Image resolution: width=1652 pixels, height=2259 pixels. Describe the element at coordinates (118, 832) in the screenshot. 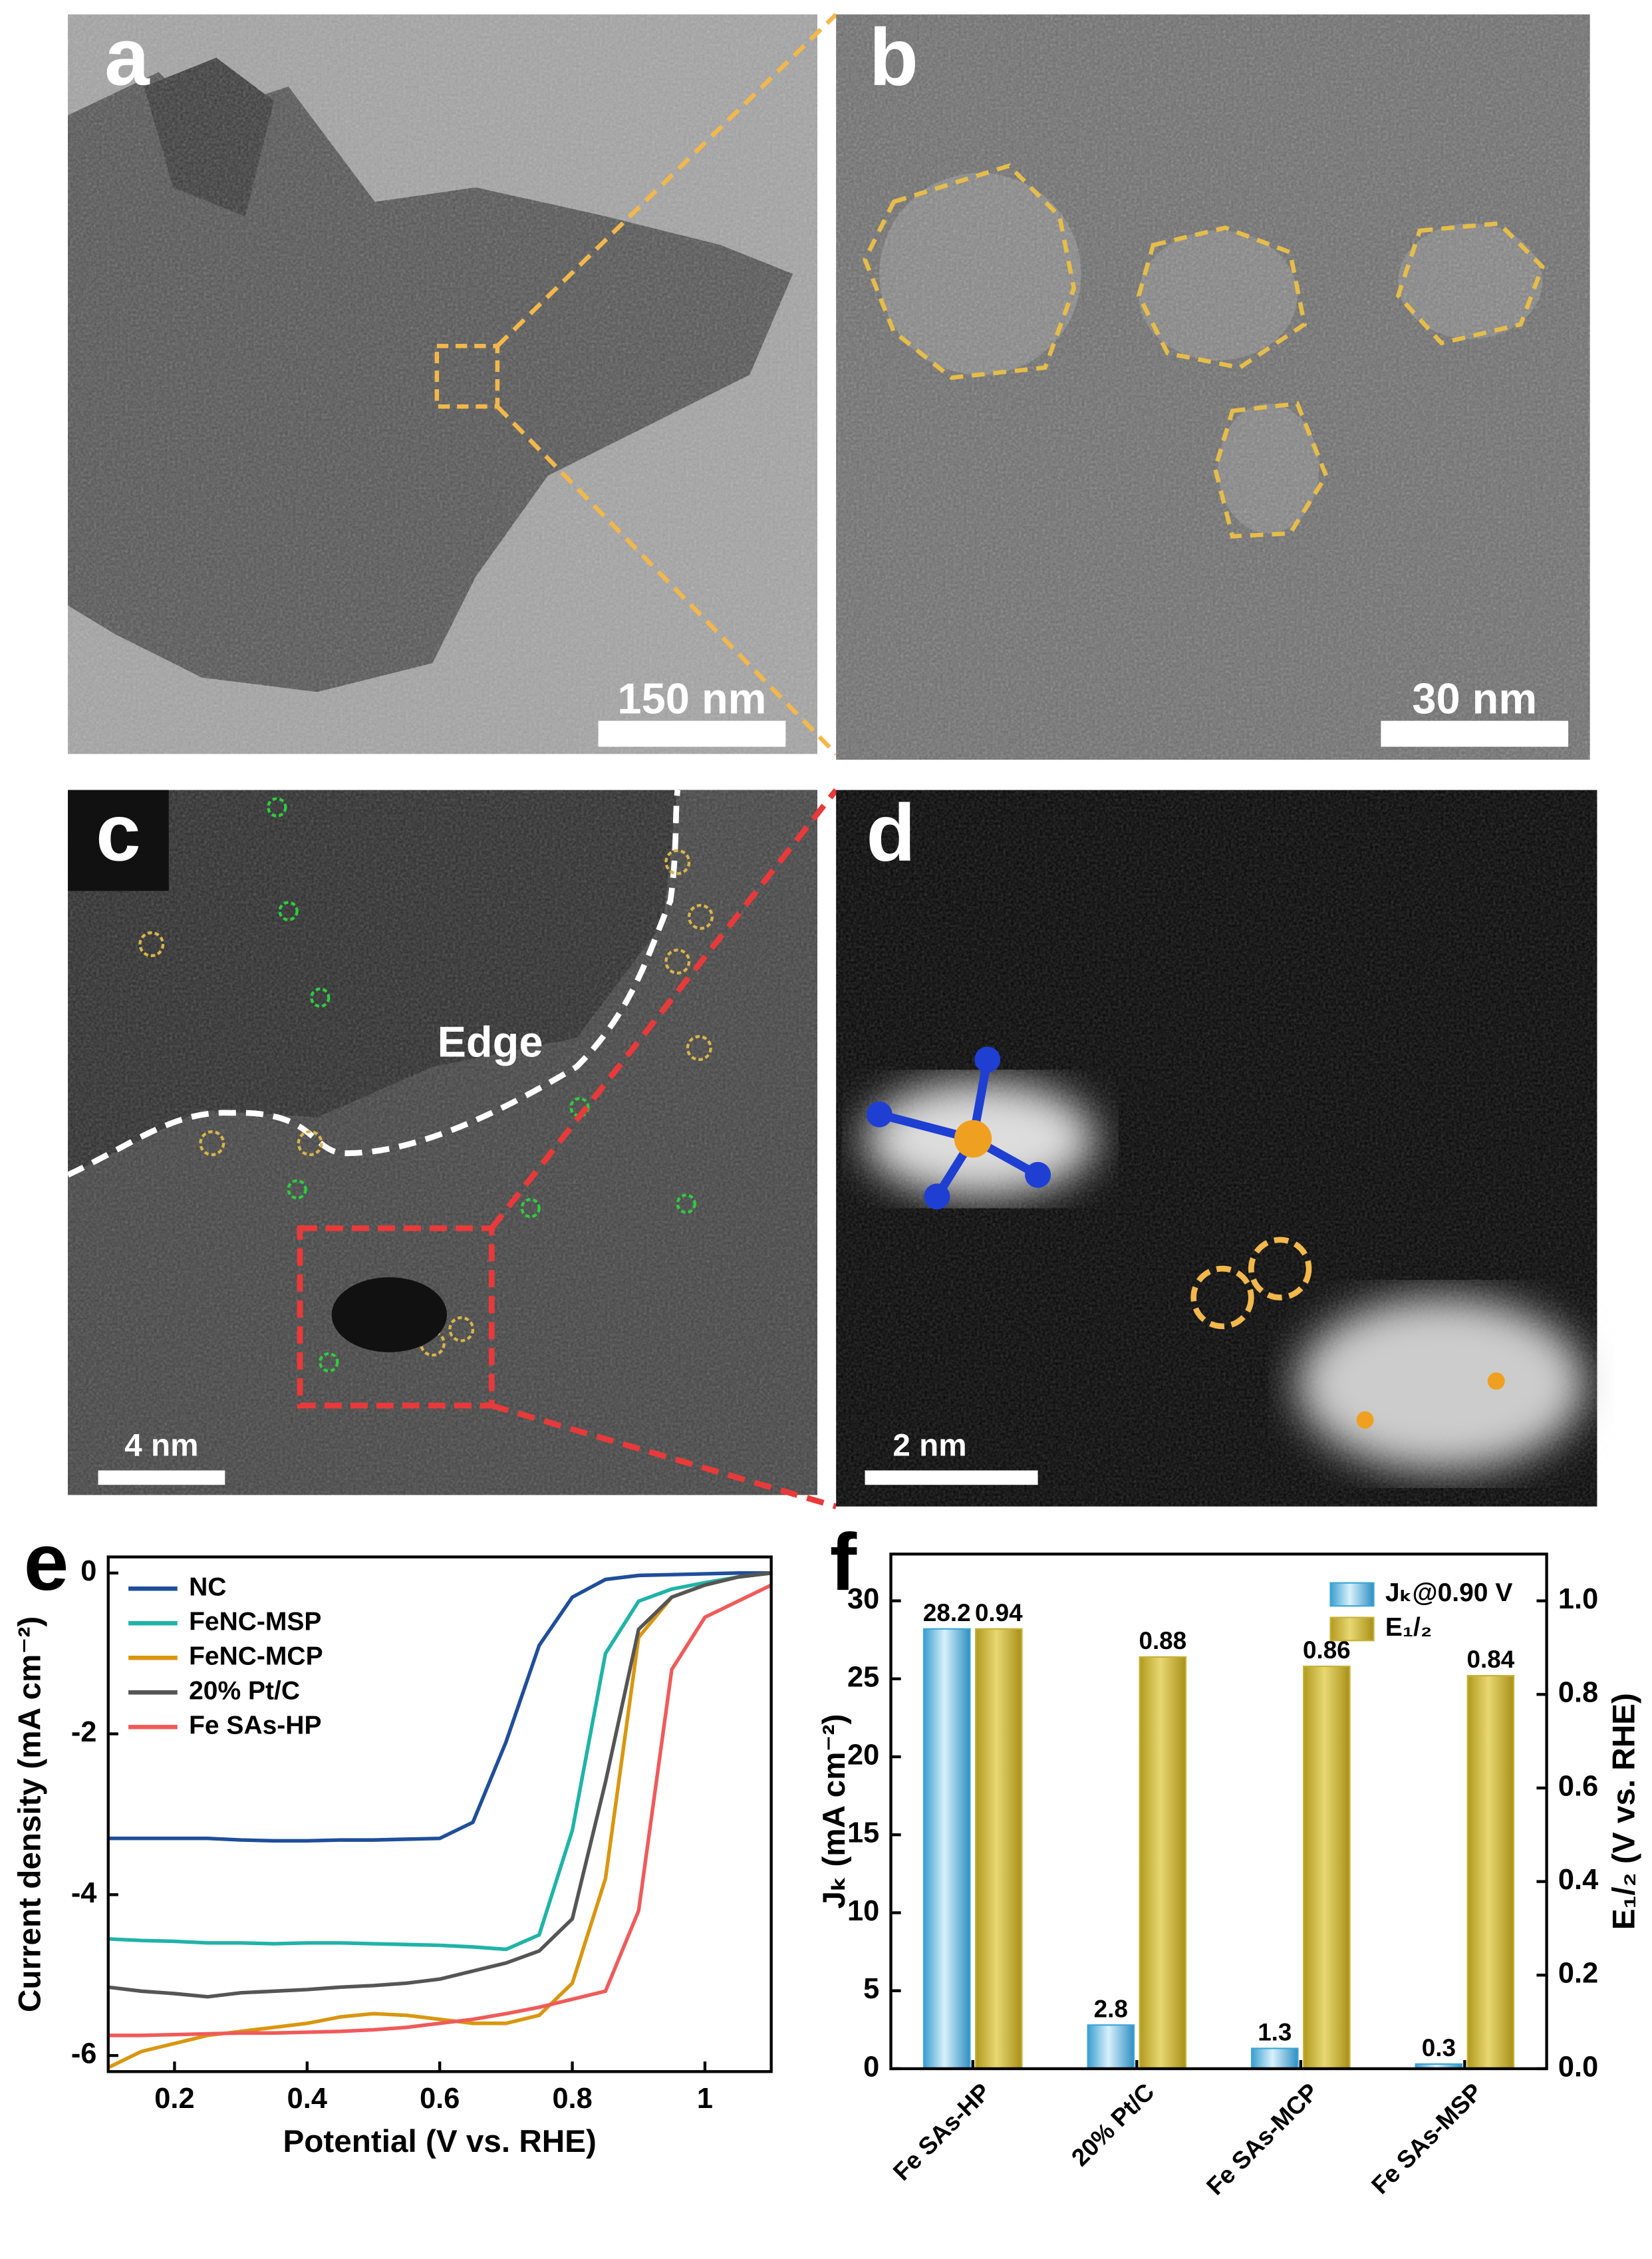

I see `panel-label: c` at that location.